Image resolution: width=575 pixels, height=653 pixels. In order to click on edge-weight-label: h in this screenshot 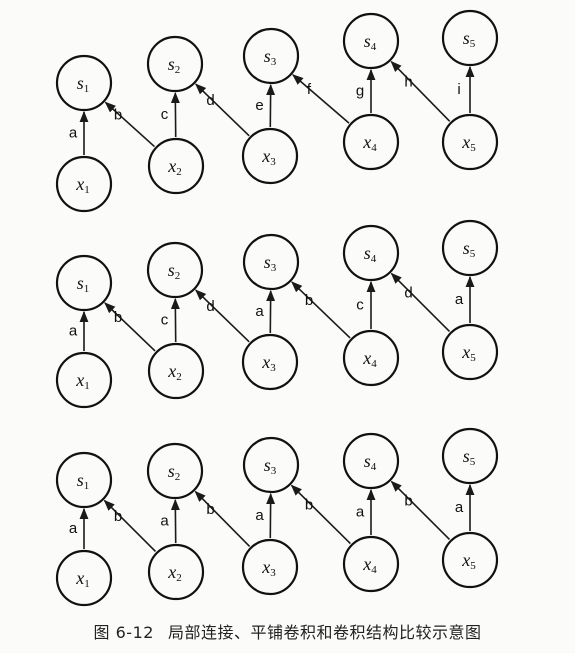, I will do `click(408, 82)`.